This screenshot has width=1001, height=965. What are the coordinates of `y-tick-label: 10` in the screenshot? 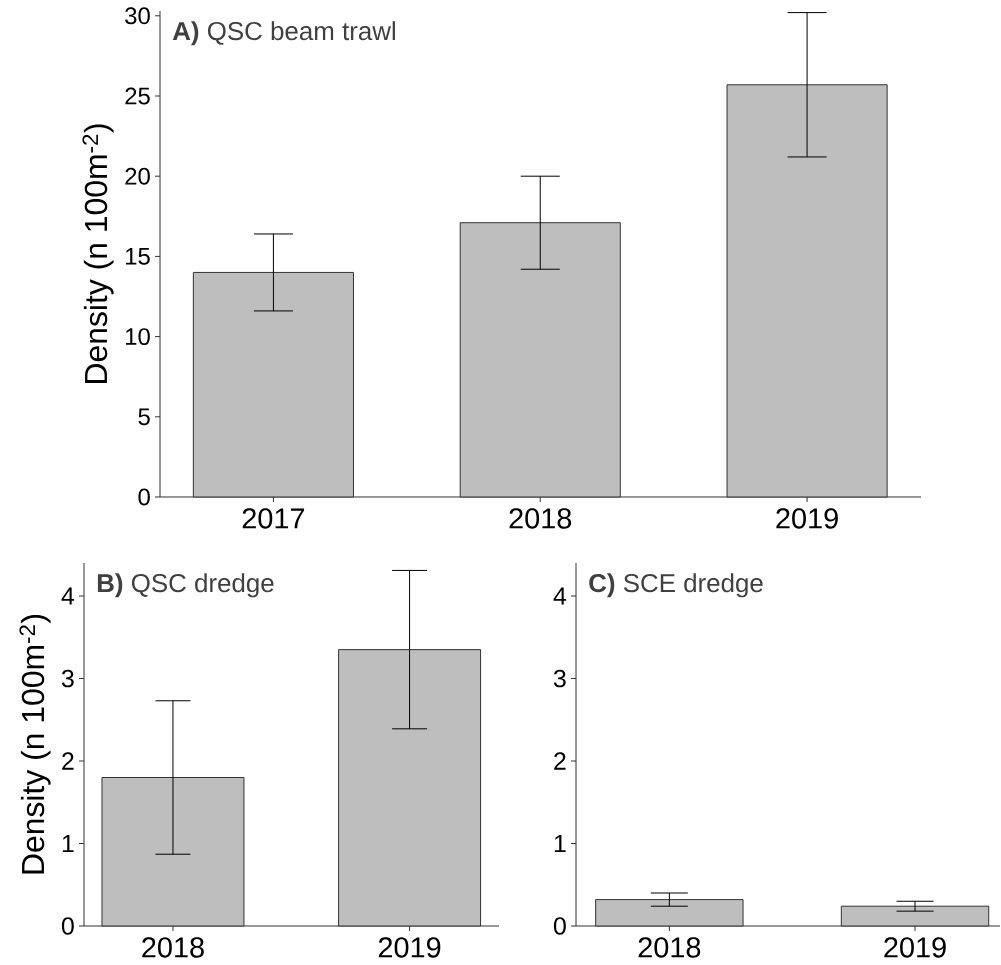 It's located at (138, 337).